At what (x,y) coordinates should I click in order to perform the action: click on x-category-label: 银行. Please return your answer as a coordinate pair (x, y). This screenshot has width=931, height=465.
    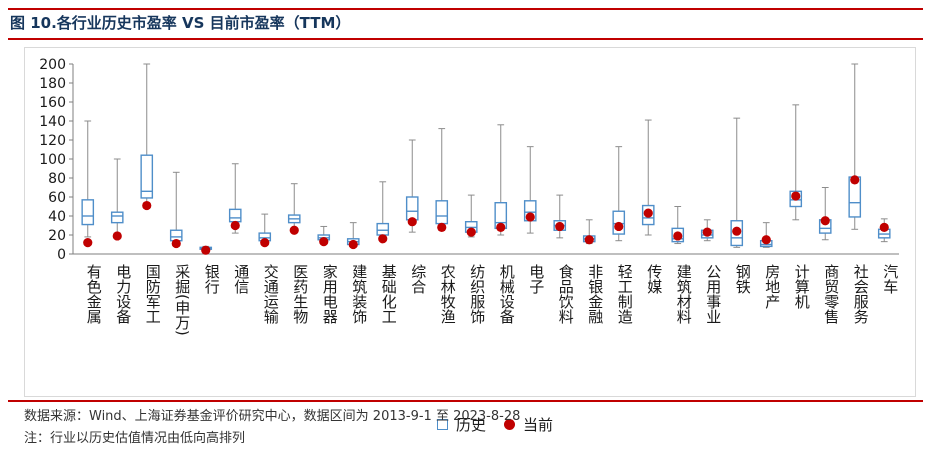
    Looking at the image, I should click on (212, 279).